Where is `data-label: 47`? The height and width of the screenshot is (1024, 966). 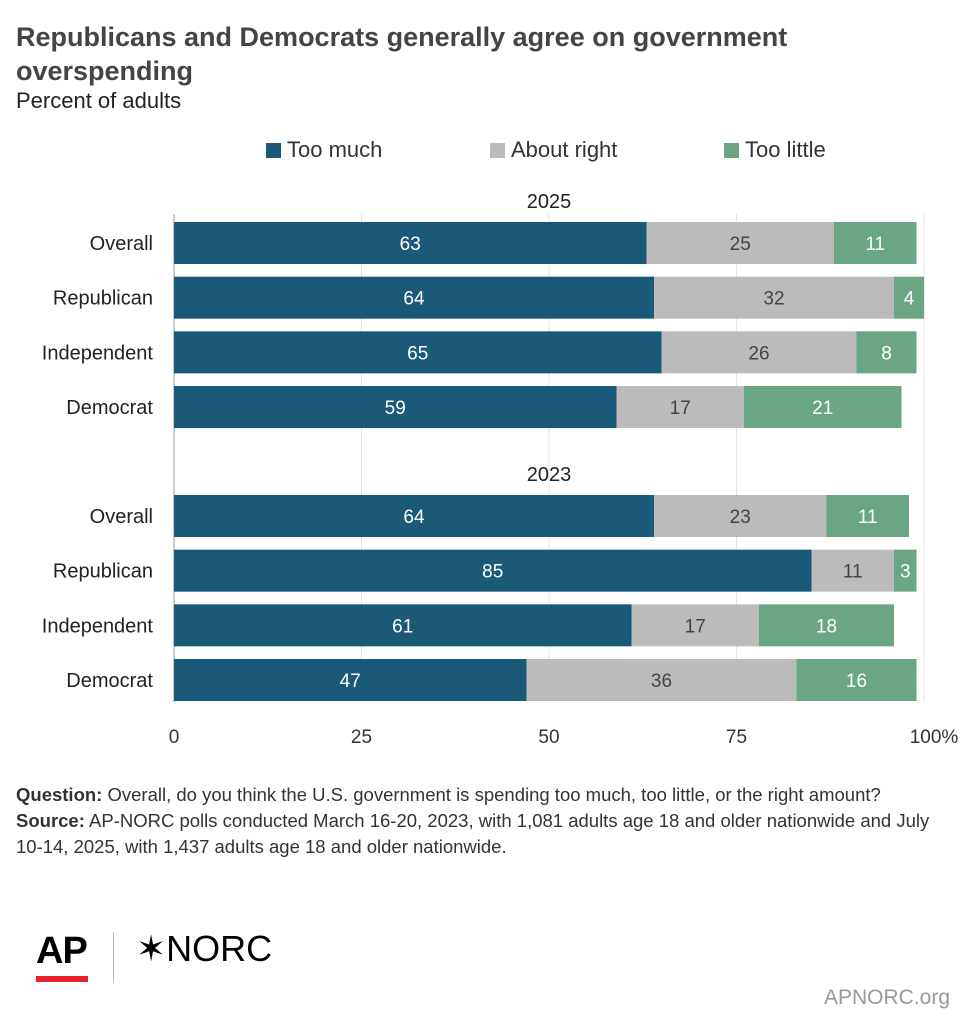 data-label: 47 is located at coordinates (350, 681).